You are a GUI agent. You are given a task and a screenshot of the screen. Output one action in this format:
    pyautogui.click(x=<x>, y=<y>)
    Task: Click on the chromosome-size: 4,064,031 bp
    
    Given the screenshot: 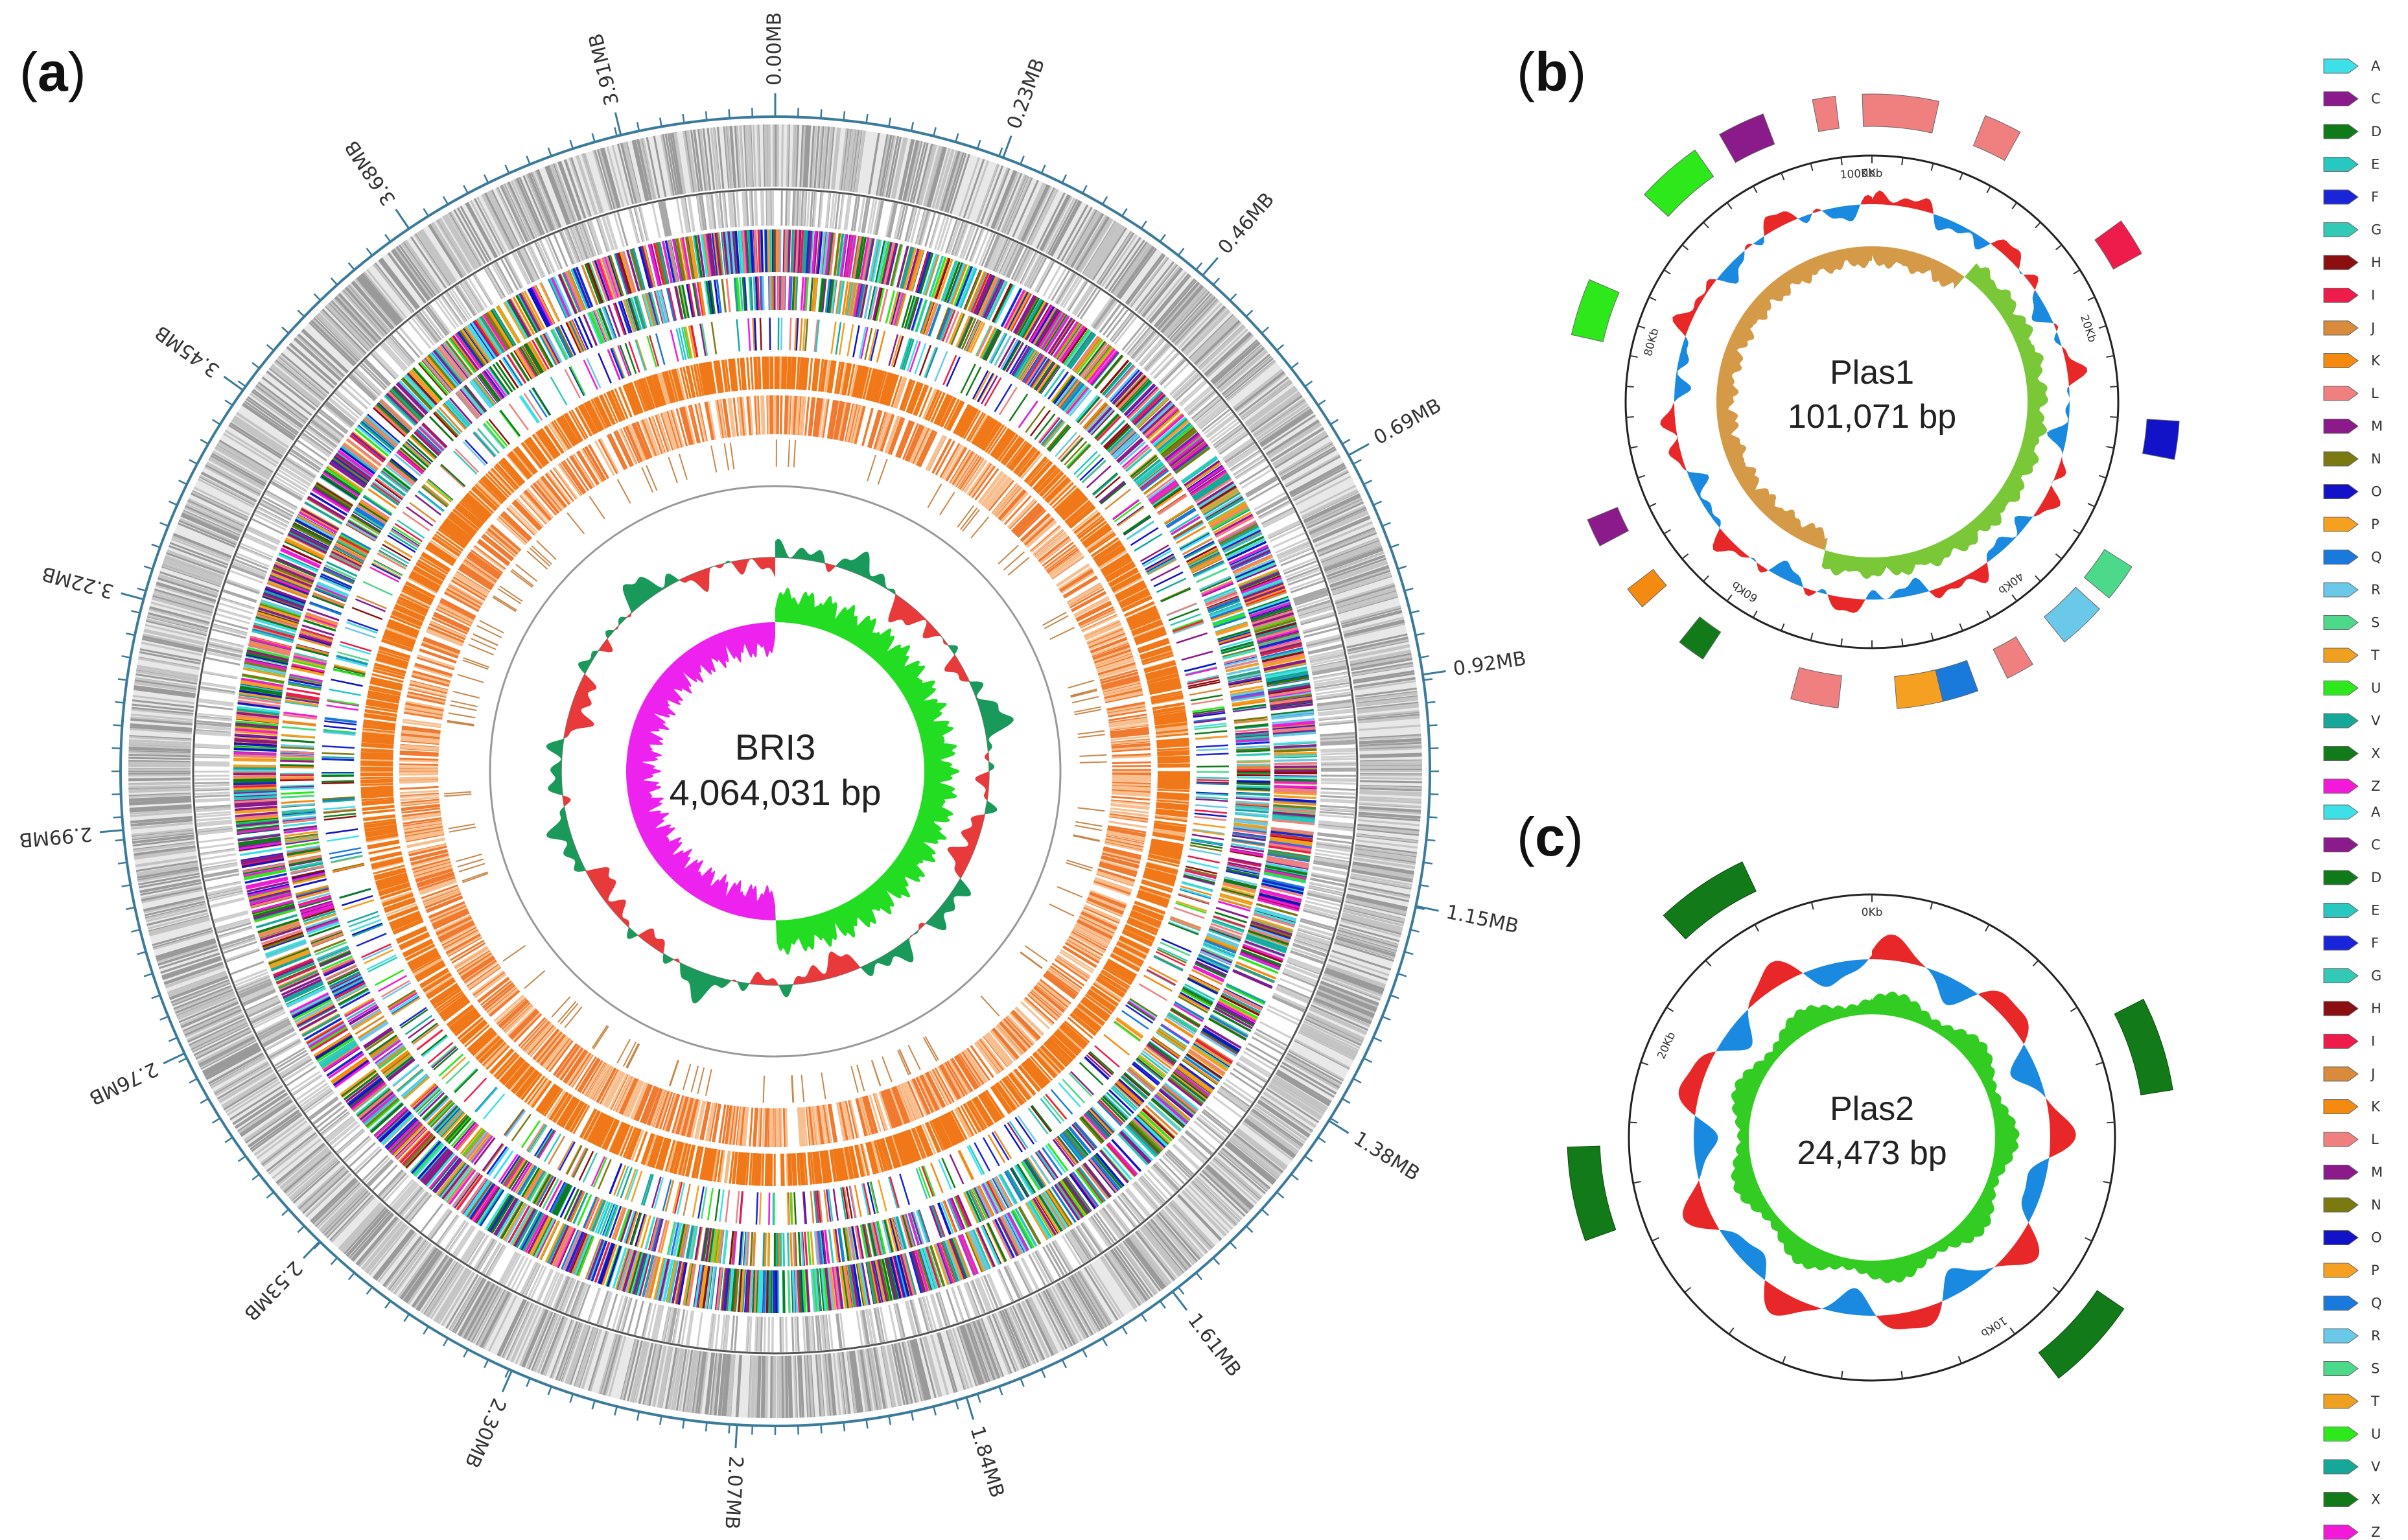 What is the action you would take?
    pyautogui.click(x=776, y=792)
    